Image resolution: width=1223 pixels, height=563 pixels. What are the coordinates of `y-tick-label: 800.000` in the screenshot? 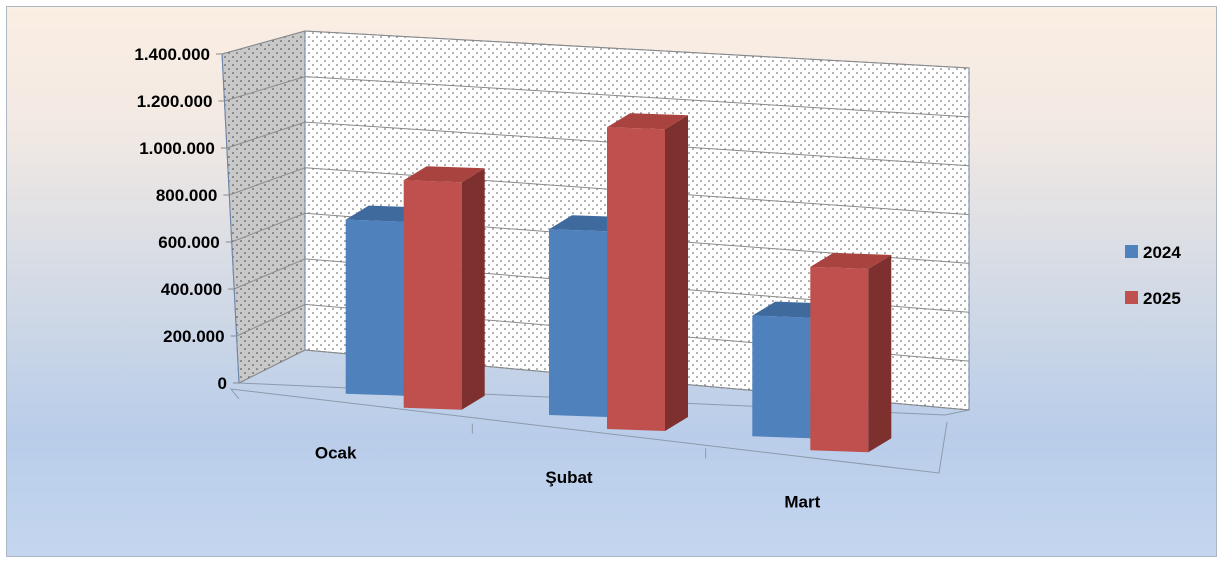 It's located at (186, 195).